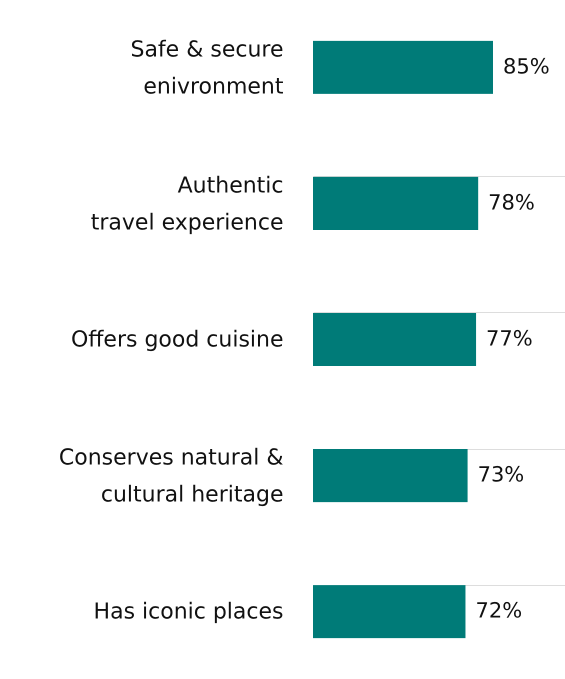  What do you see at coordinates (498, 610) in the screenshot?
I see `data-label: 72%` at bounding box center [498, 610].